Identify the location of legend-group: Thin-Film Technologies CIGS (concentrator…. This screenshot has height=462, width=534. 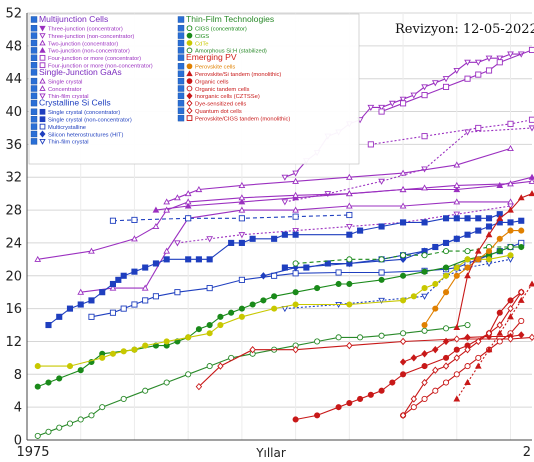
(225, 34).